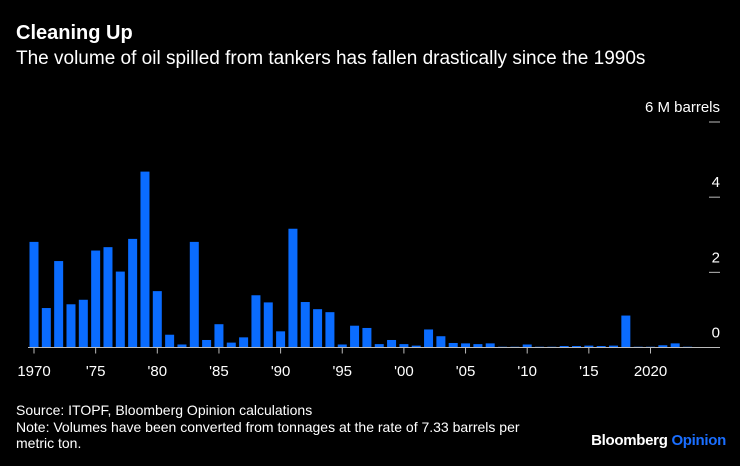 The image size is (740, 466). What do you see at coordinates (281, 371) in the screenshot?
I see `x-tick-label: '90` at bounding box center [281, 371].